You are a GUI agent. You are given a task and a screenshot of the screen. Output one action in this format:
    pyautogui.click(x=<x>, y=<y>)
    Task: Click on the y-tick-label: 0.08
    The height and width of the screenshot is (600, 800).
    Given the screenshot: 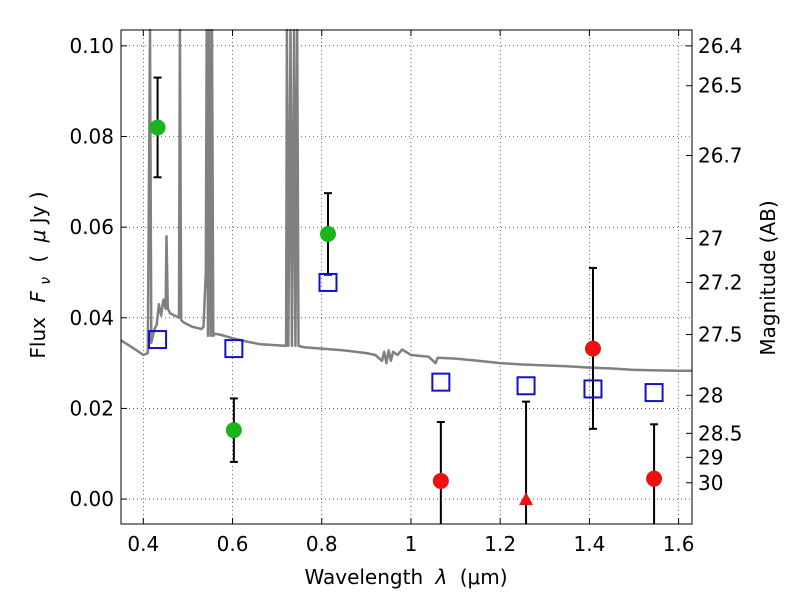 What is the action you would take?
    pyautogui.click(x=91, y=137)
    